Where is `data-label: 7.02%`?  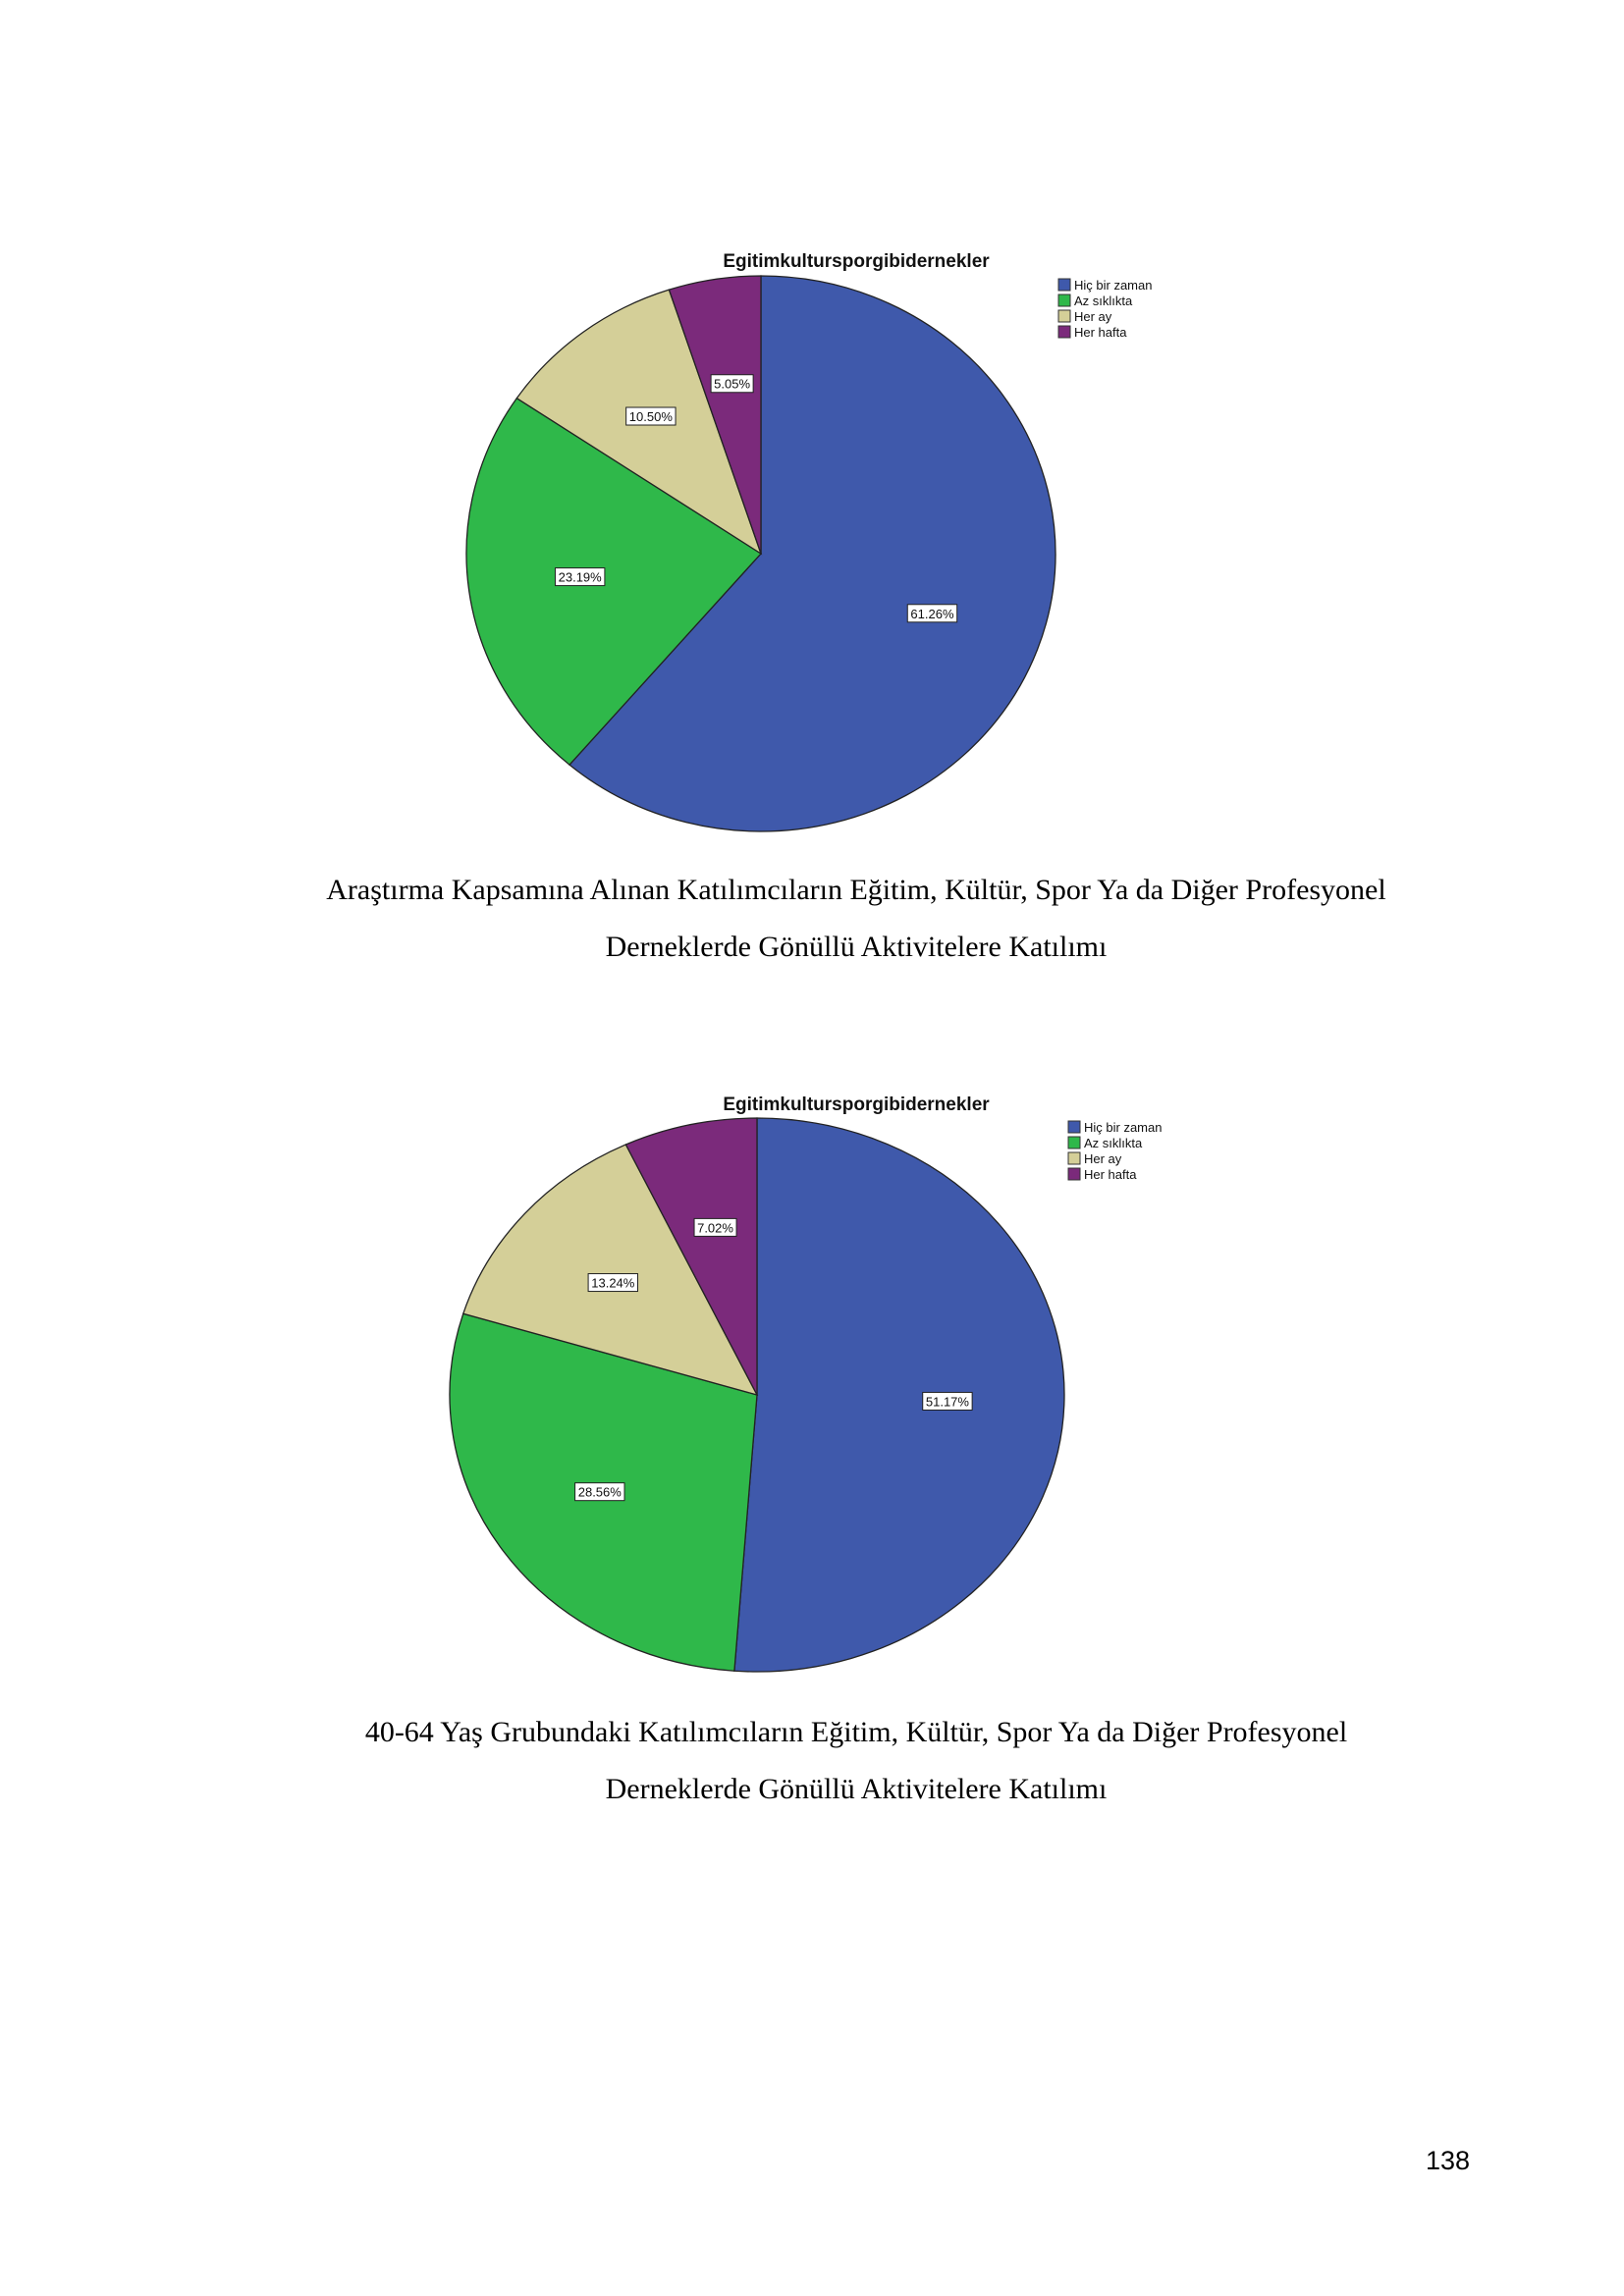 data-label: 7.02% is located at coordinates (715, 1227).